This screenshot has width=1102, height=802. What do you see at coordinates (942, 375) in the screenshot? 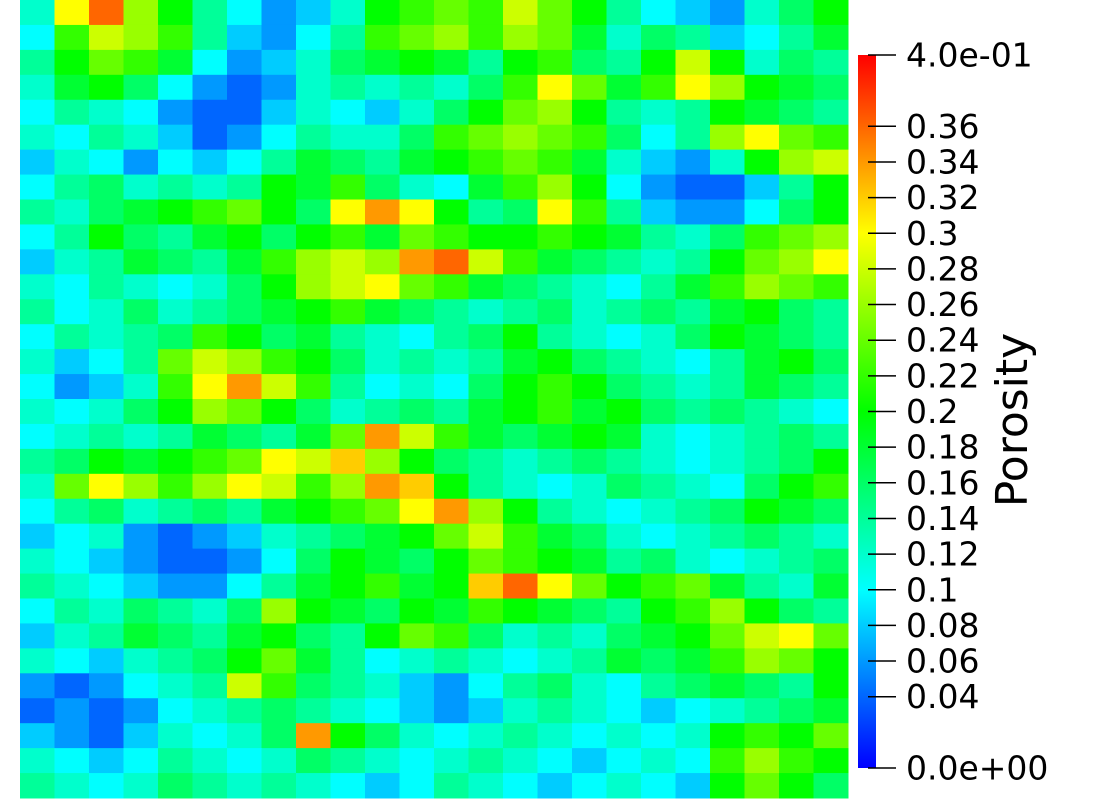
I see `colorbar-tick-label: 0.22` at bounding box center [942, 375].